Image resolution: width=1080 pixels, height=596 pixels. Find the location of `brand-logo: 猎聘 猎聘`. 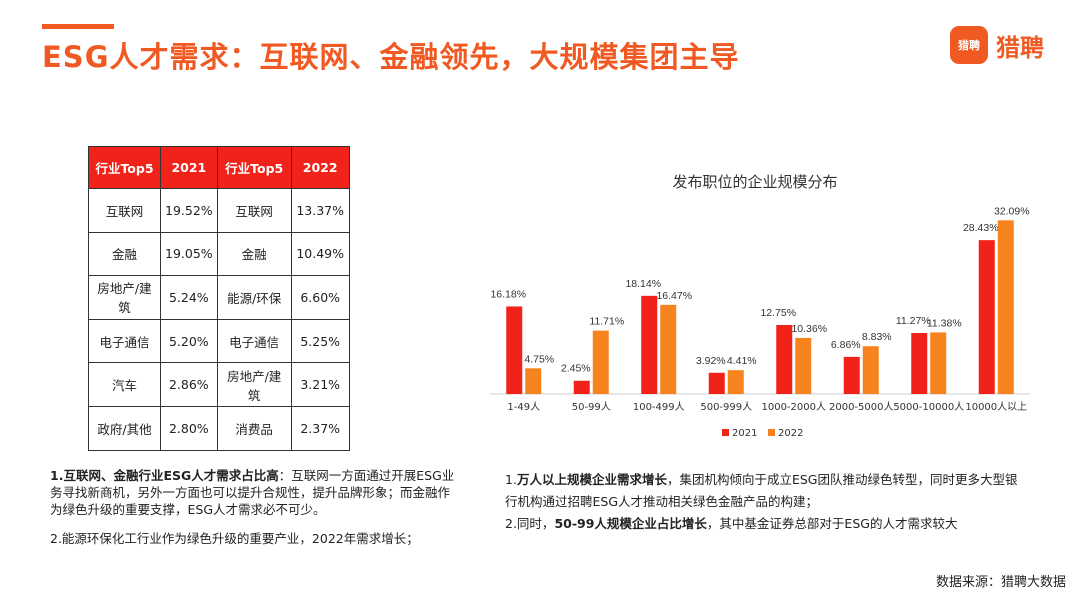

brand-logo: 猎聘 猎聘 is located at coordinates (997, 45).